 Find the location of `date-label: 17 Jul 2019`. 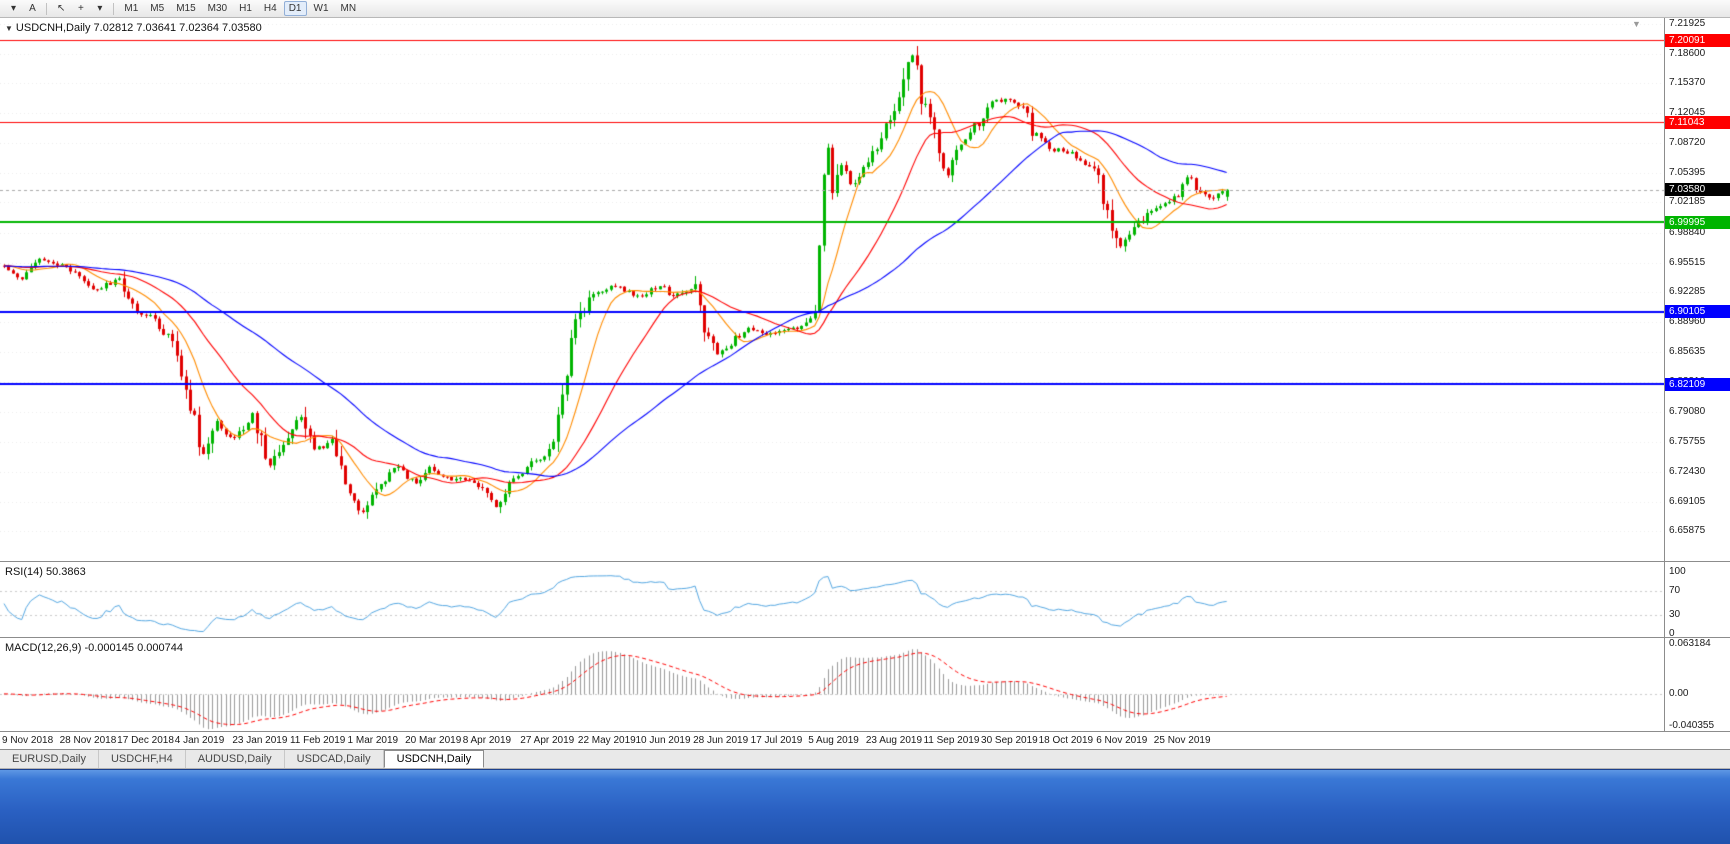

date-label: 17 Jul 2019 is located at coordinates (776, 740).